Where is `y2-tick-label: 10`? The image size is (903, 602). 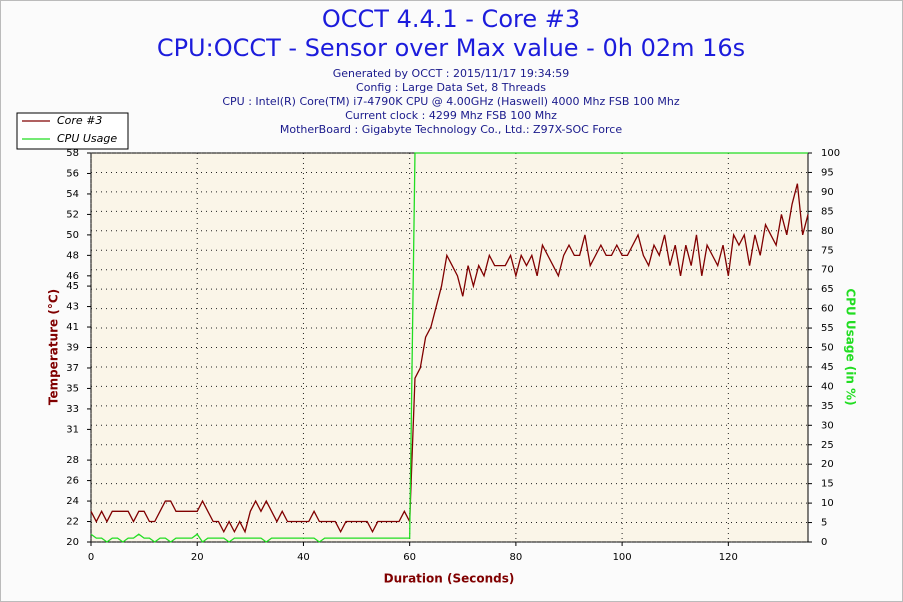 y2-tick-label: 10 is located at coordinates (827, 503).